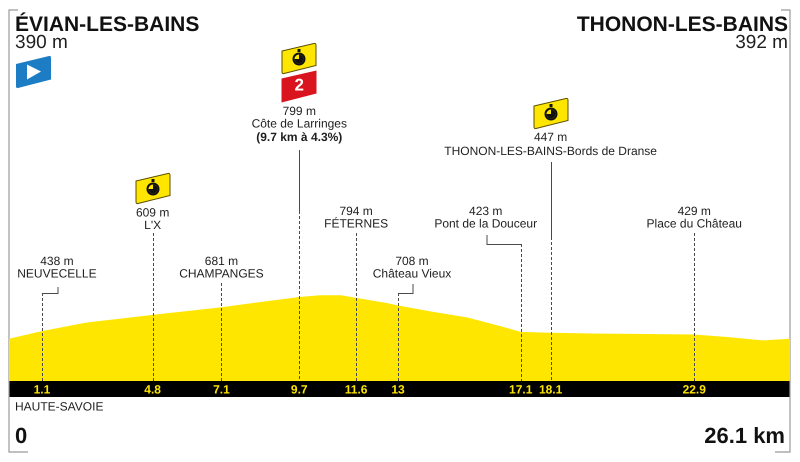  Describe the element at coordinates (42, 389) in the screenshot. I see `x-tick-label: 1.1` at that location.